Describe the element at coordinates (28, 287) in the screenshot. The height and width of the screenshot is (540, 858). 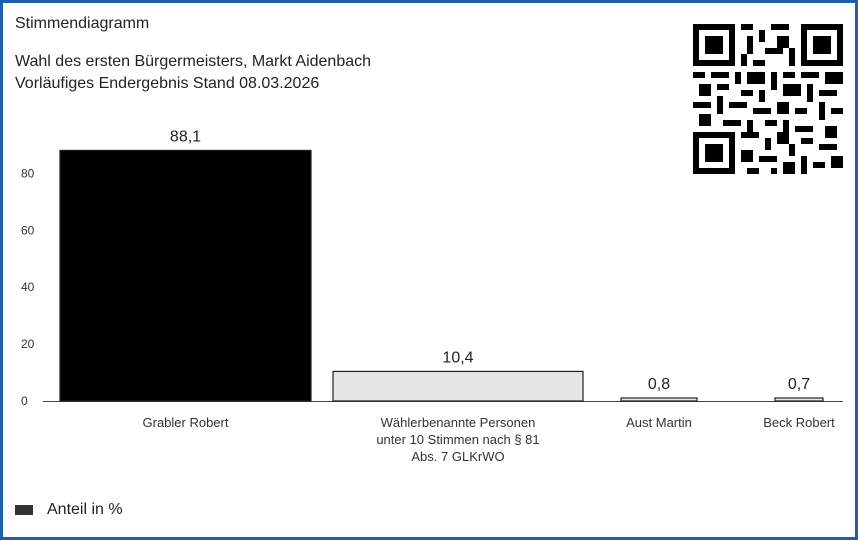
I see `y-tick-label: 40` at that location.